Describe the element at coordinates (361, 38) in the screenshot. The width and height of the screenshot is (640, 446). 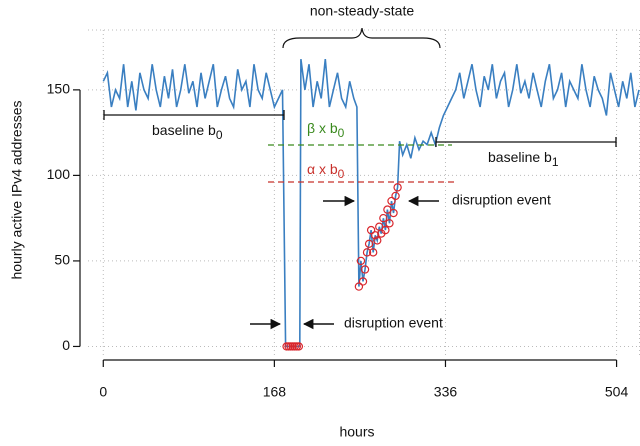
I see `brace` at that location.